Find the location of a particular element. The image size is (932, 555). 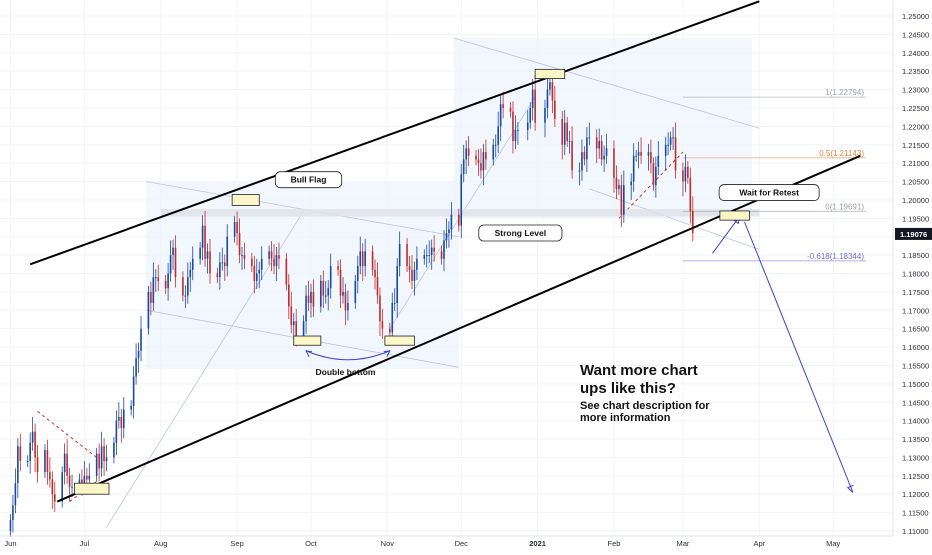

price-tick-label: 1.11500 is located at coordinates (915, 513).